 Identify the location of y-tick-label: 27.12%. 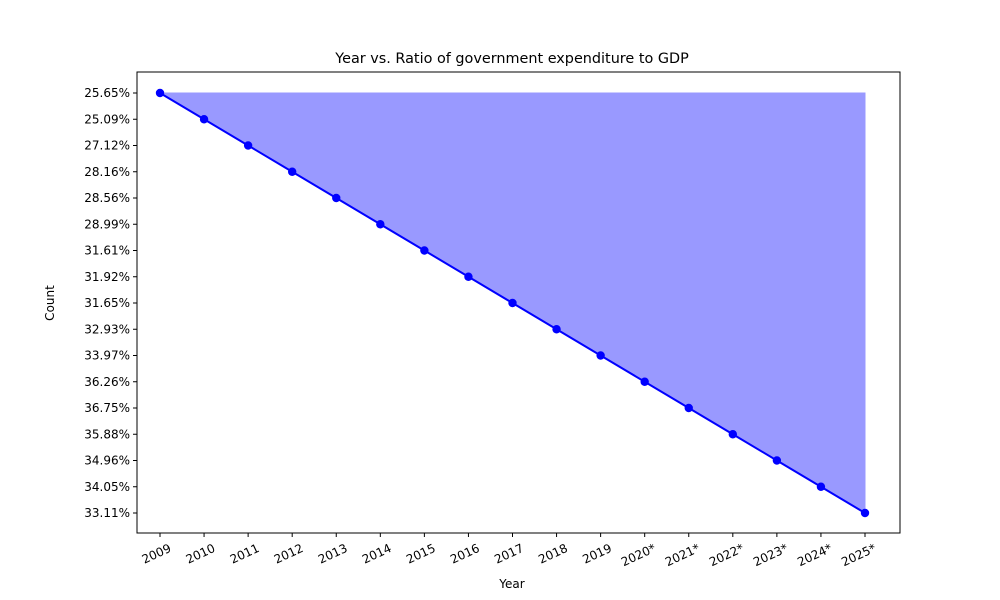
(107, 146).